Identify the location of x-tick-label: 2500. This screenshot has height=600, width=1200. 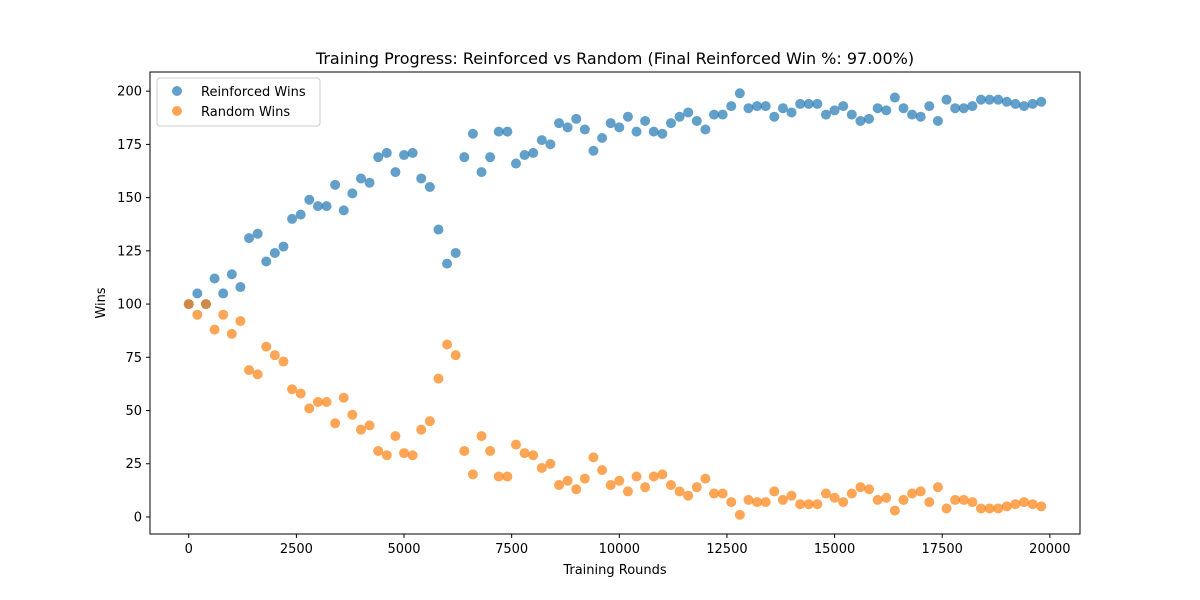
(296, 549).